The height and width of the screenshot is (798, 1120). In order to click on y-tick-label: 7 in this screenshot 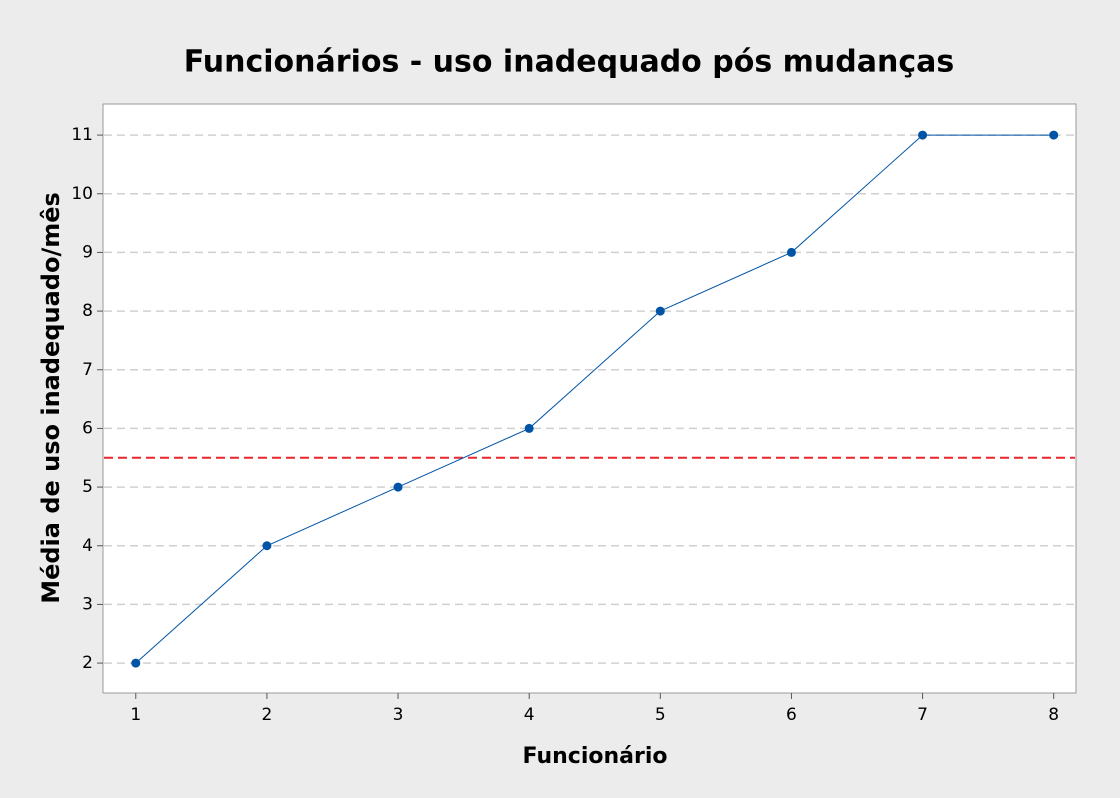, I will do `click(87, 370)`.